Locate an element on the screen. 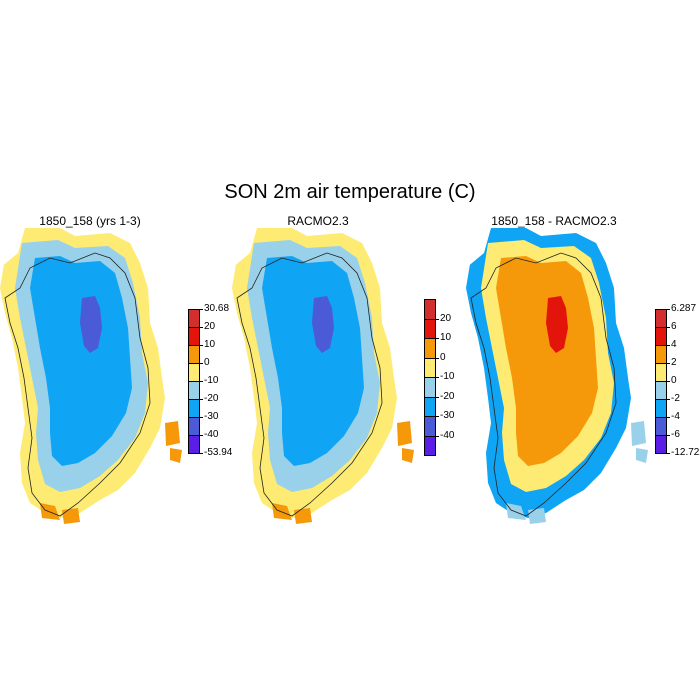  colorbar-2: -40 -30 -20 -10 0 10 20 is located at coordinates (454, 377).